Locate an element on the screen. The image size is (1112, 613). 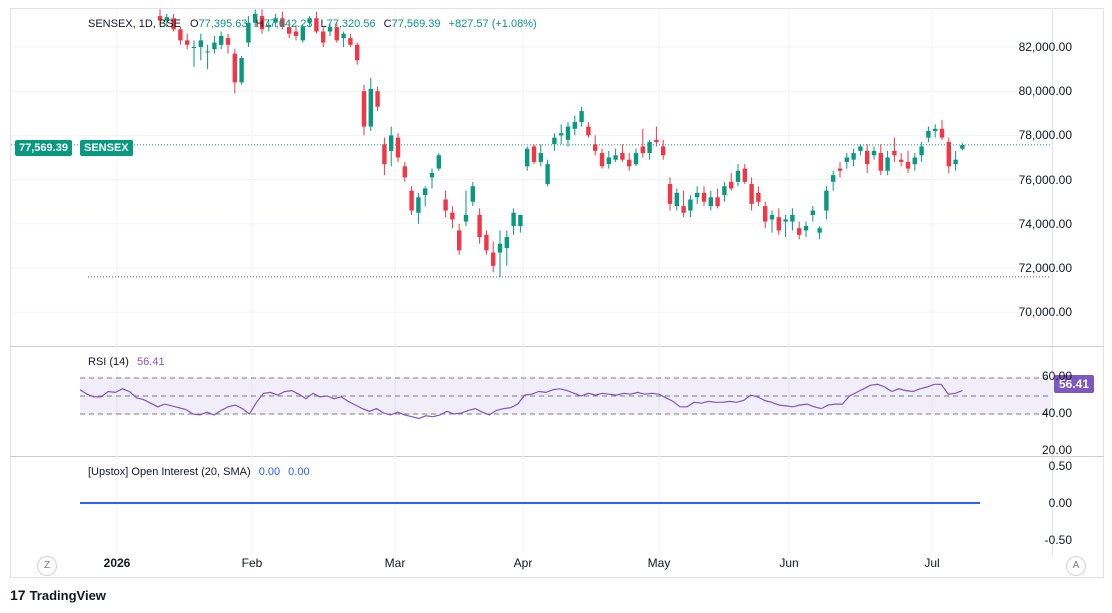
rsi-label: RSI (14) is located at coordinates (108, 362).